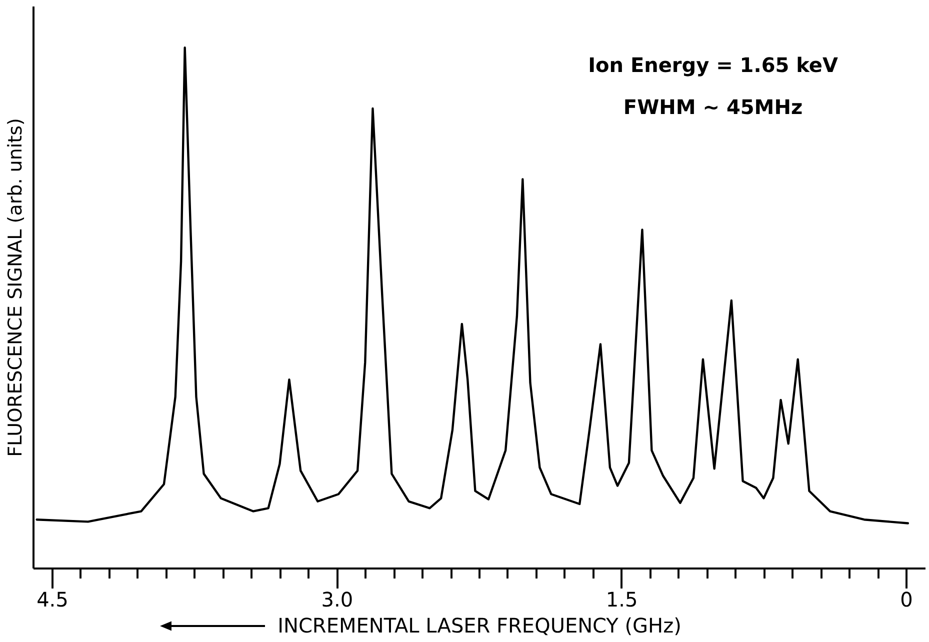  Describe the element at coordinates (713, 65) in the screenshot. I see `annotation: Ion Energy = 1.65 keV` at that location.